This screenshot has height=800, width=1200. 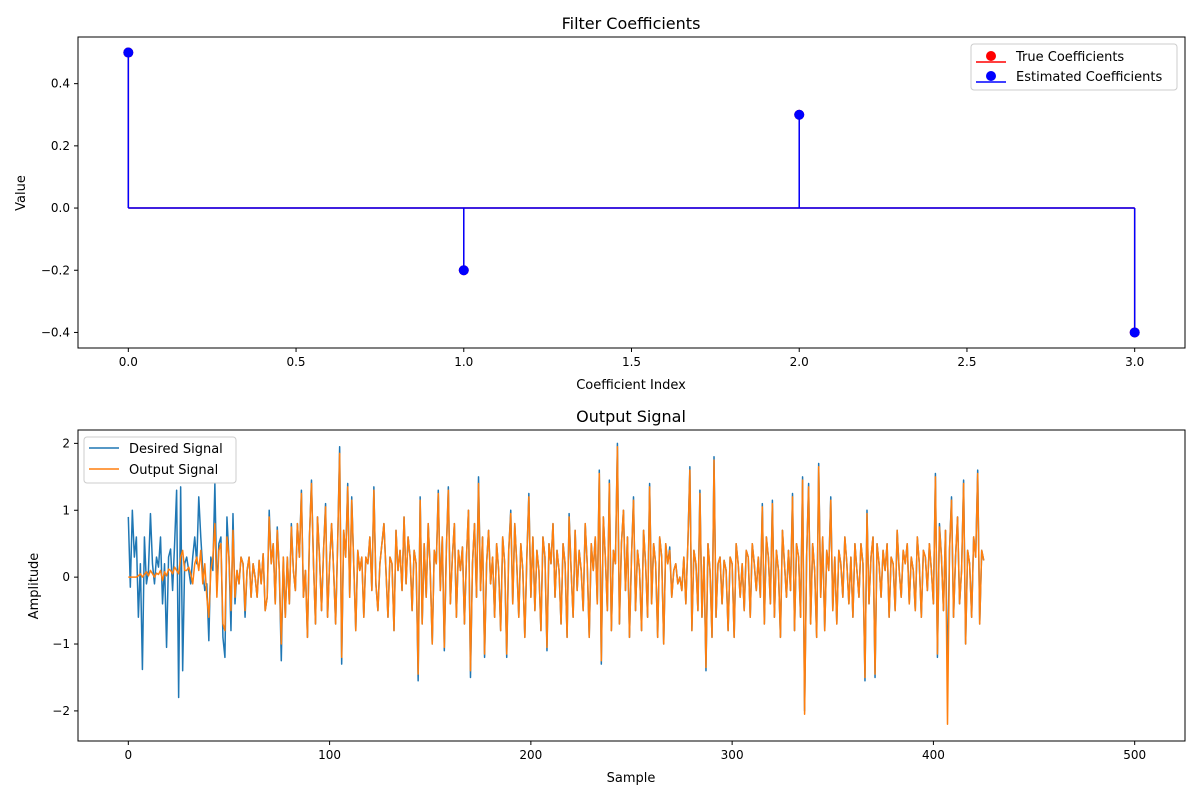 I want to click on y-tick-label: 0, so click(x=66, y=577).